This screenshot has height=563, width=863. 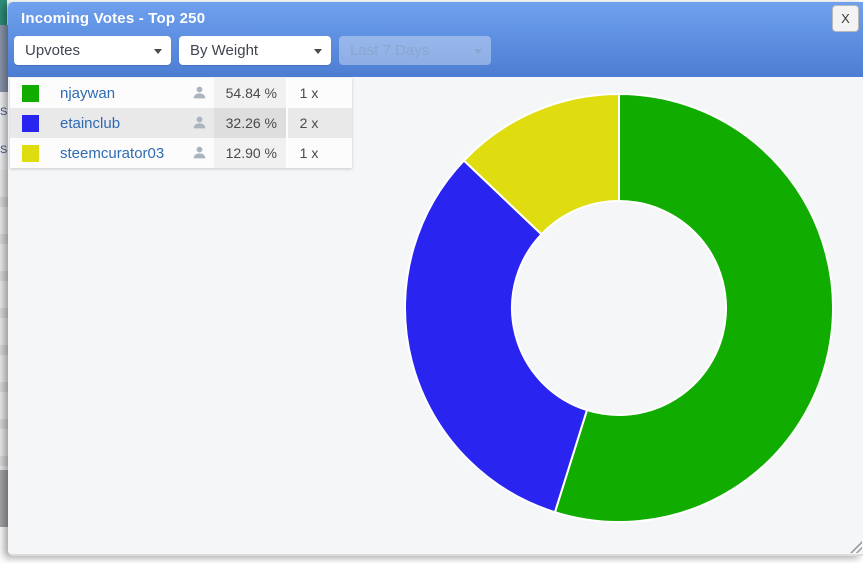 I want to click on resize-handle-icon, so click(x=856, y=547).